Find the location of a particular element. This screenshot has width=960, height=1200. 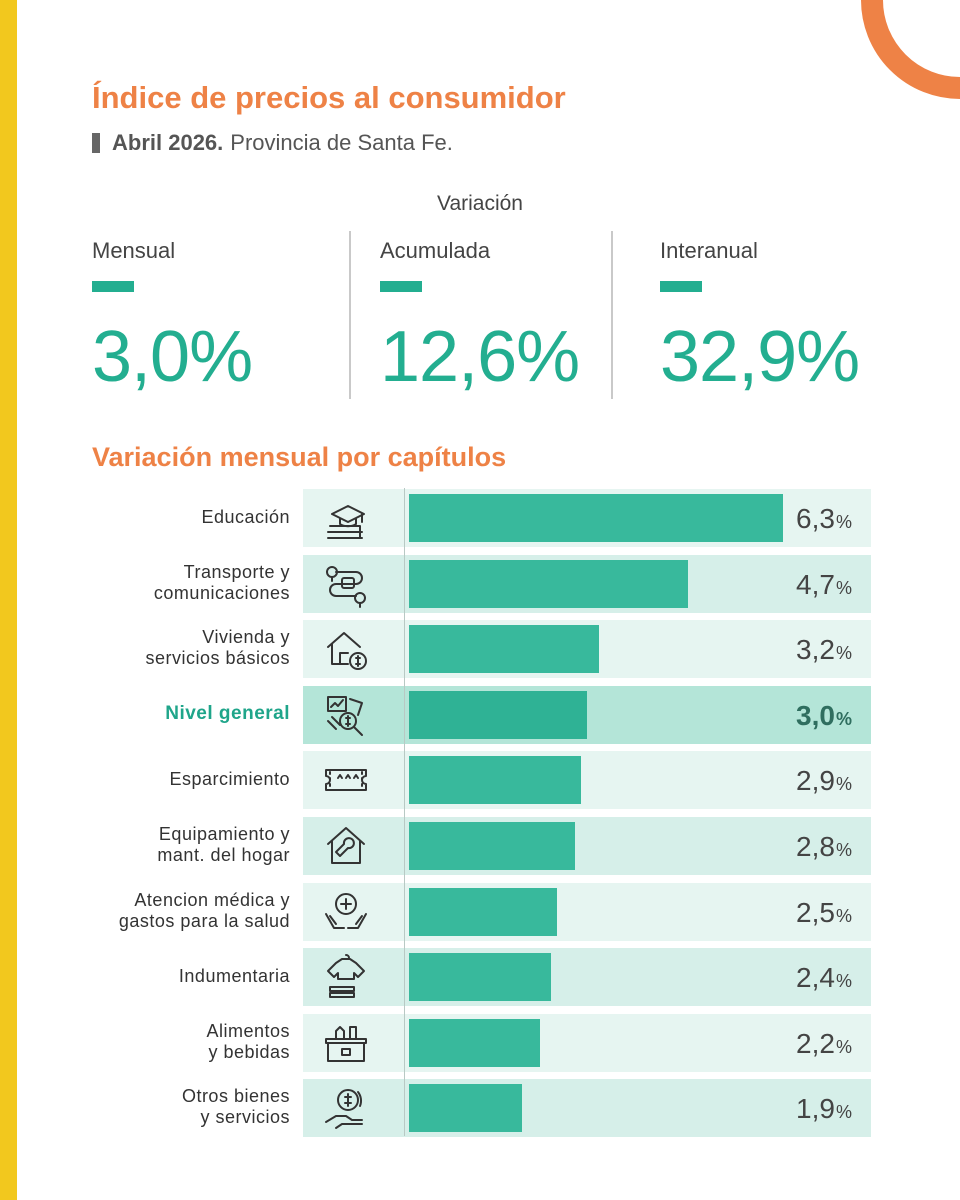

subtitle-region: Provincia de Santa Fe. is located at coordinates (341, 142).